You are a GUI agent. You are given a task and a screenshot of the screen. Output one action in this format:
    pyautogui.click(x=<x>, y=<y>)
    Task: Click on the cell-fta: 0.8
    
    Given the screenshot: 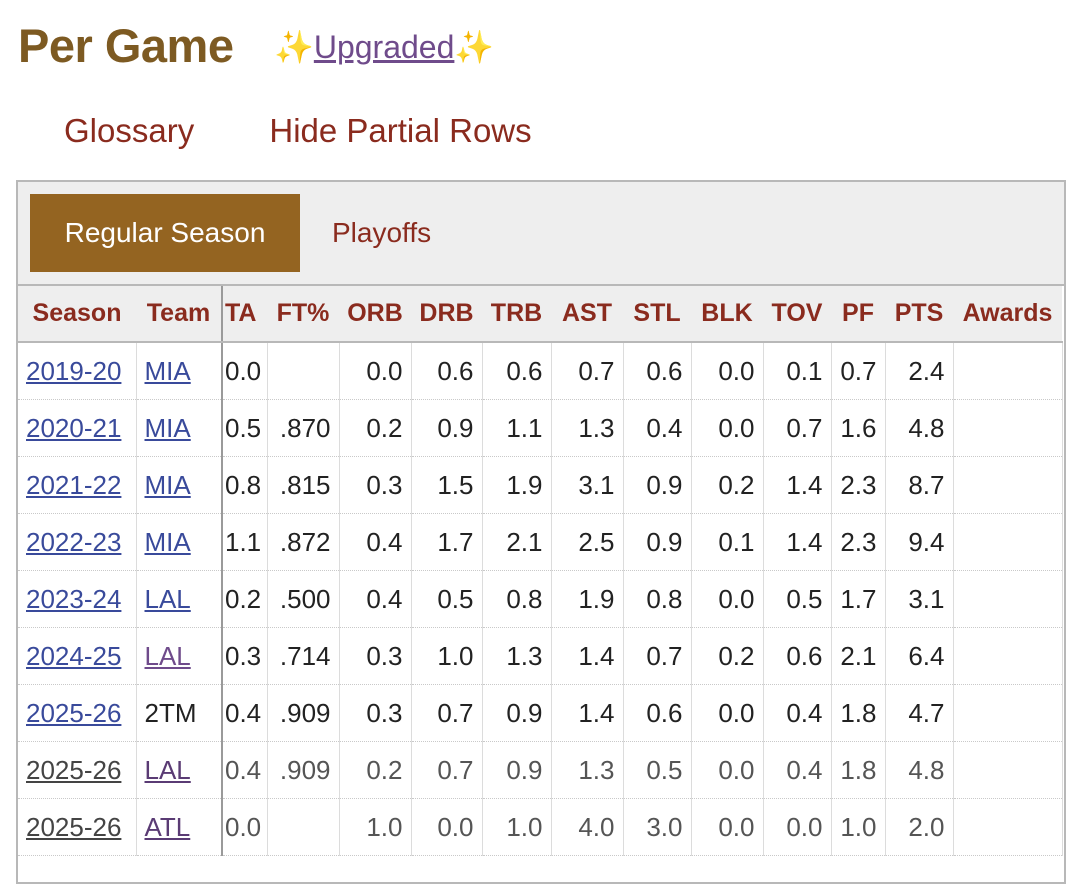 What is the action you would take?
    pyautogui.click(x=245, y=485)
    